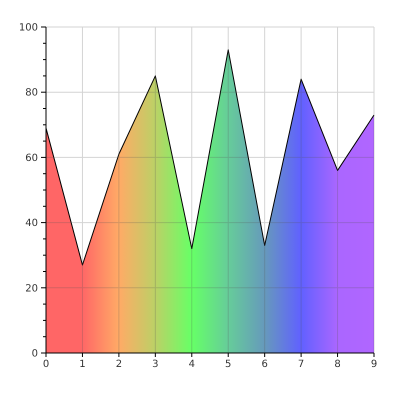 The width and height of the screenshot is (400, 400). Describe the element at coordinates (228, 364) in the screenshot. I see `x-tick-label: 5` at that location.